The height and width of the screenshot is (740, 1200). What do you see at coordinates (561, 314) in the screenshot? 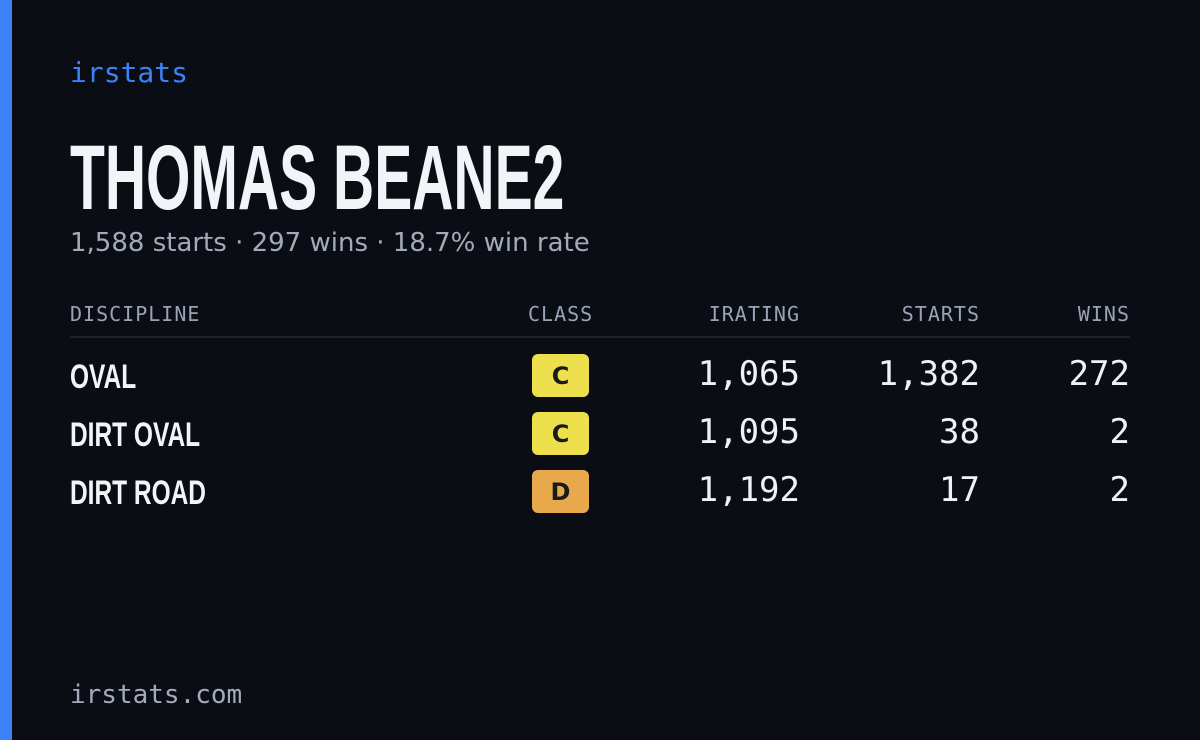
I see `column-header: CLASS` at bounding box center [561, 314].